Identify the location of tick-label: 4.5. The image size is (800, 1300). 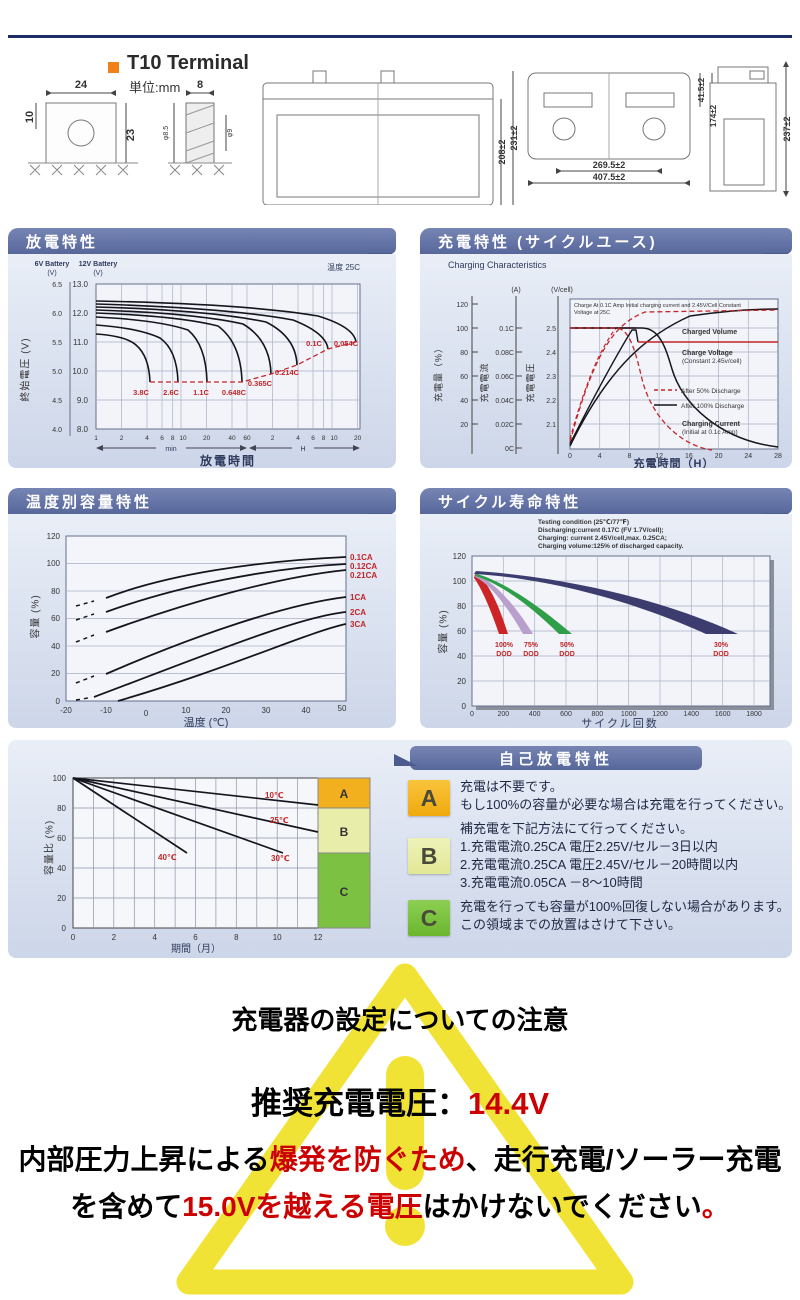
(57, 401).